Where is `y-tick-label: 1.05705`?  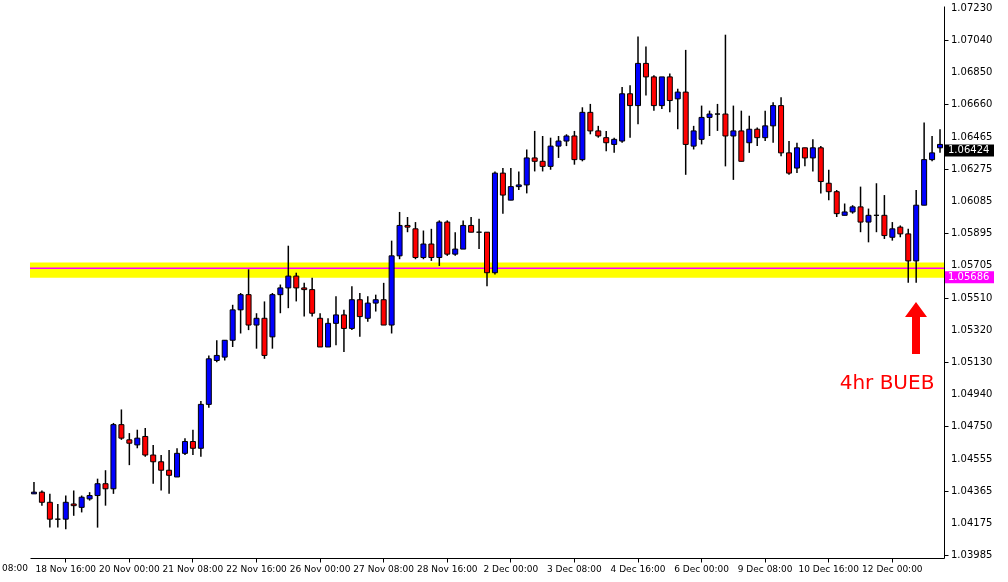 y-tick-label: 1.05705 is located at coordinates (972, 265).